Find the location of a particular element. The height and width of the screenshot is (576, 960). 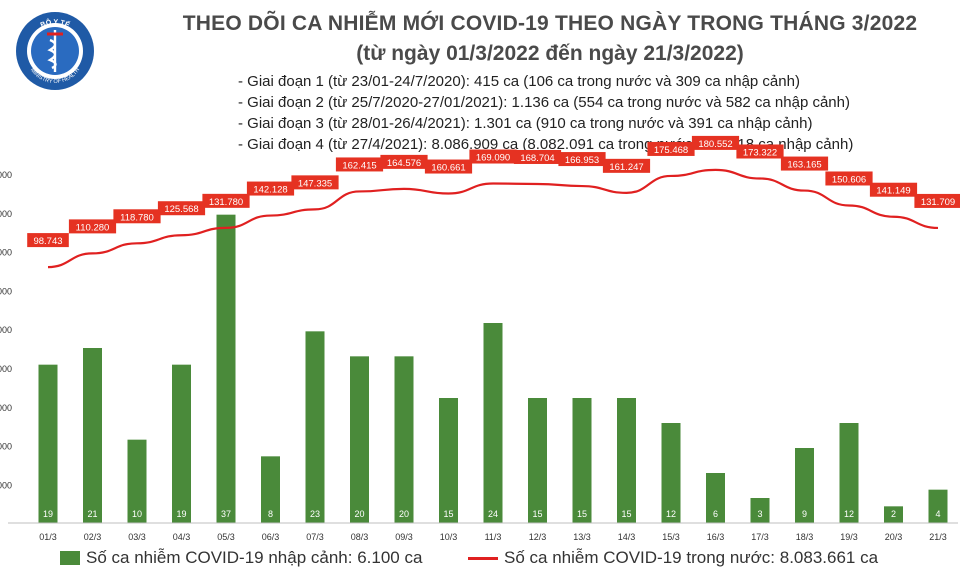

x-tick-label: 07/3 is located at coordinates (315, 537).